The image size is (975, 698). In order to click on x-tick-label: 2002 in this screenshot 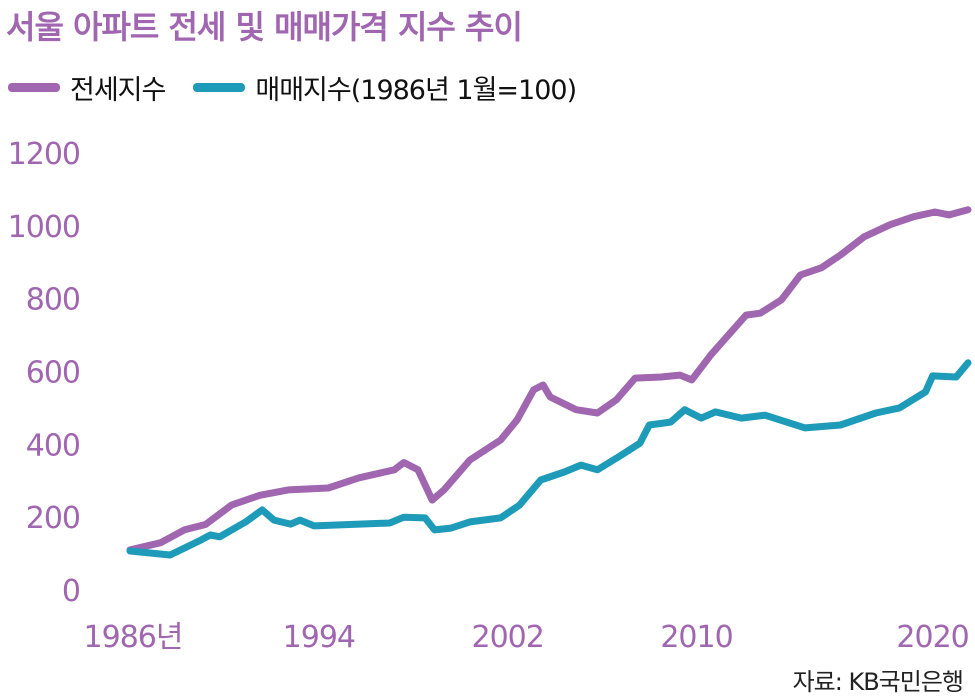, I will do `click(508, 637)`.